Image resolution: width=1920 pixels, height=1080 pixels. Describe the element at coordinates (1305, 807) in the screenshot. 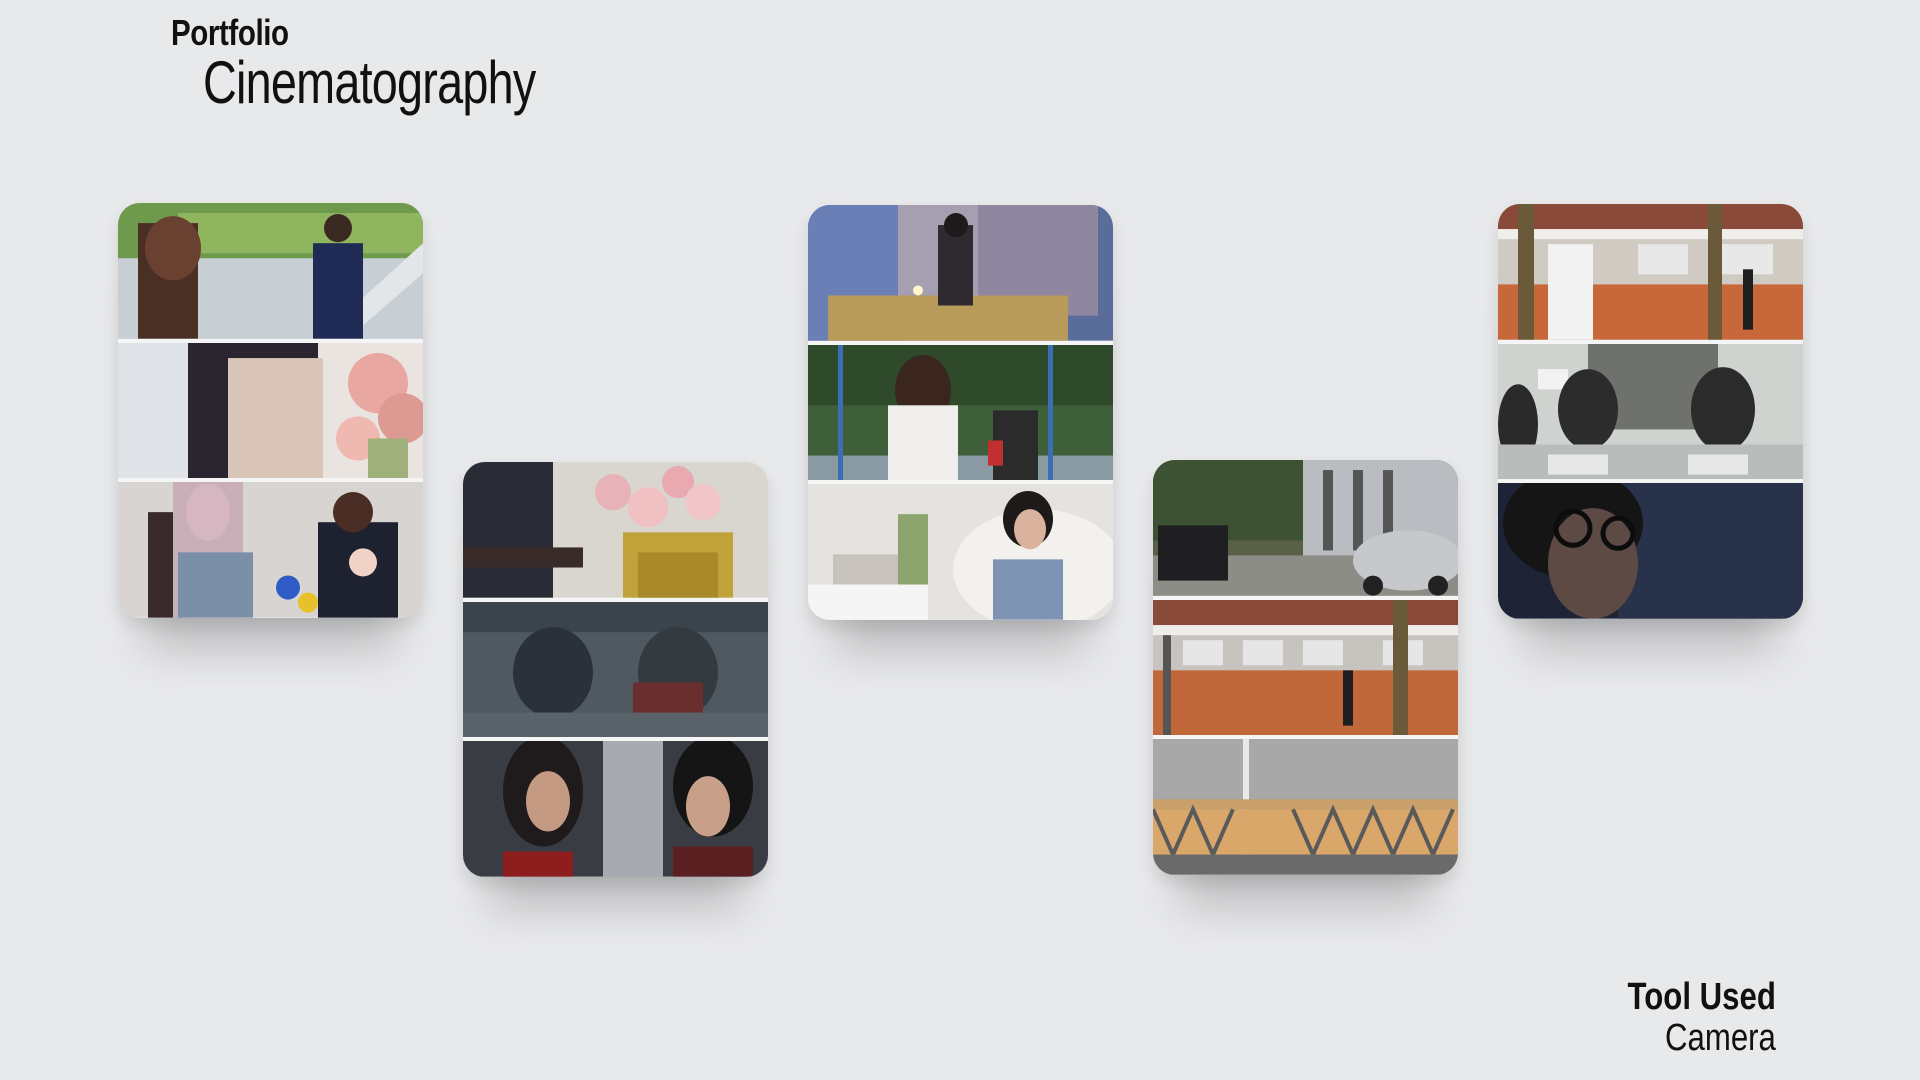

I see `film-still-balcony` at that location.